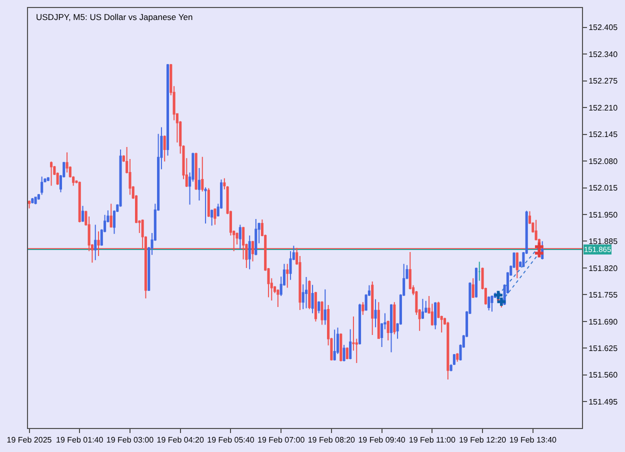 This screenshot has width=625, height=452. What do you see at coordinates (482, 440) in the screenshot?
I see `x-tick-label: 19 Feb 12:20` at bounding box center [482, 440].